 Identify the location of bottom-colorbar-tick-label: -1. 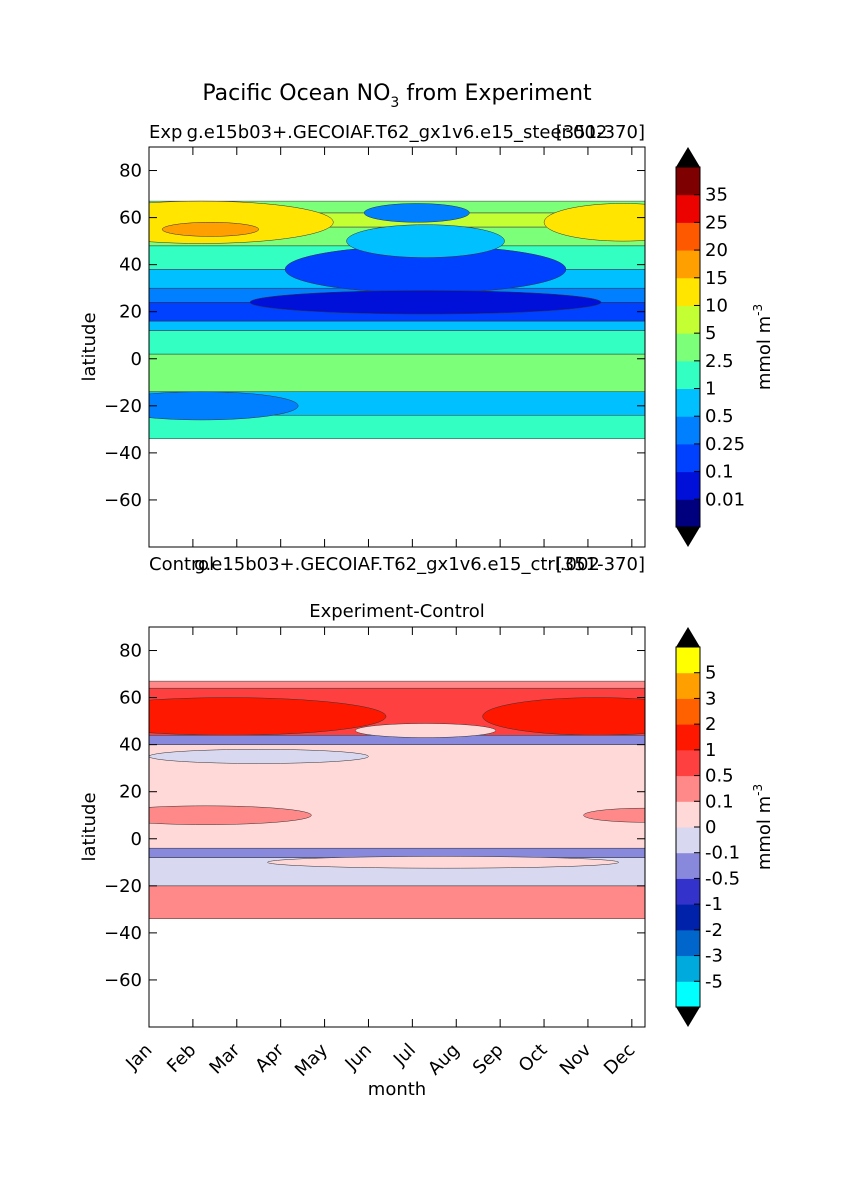
(714, 904).